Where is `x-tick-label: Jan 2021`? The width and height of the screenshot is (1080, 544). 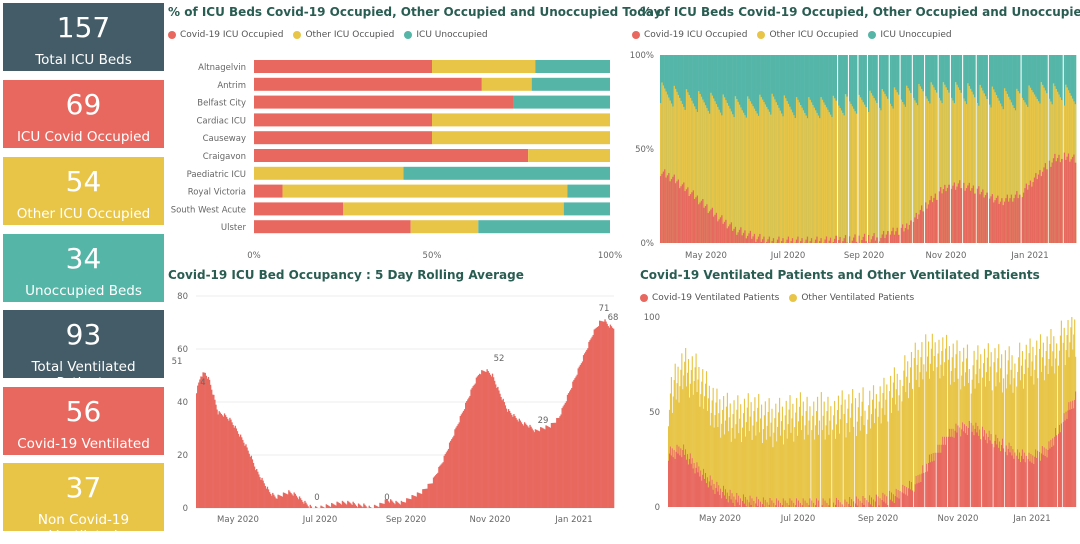
x-tick-label: Jan 2021 is located at coordinates (573, 520).